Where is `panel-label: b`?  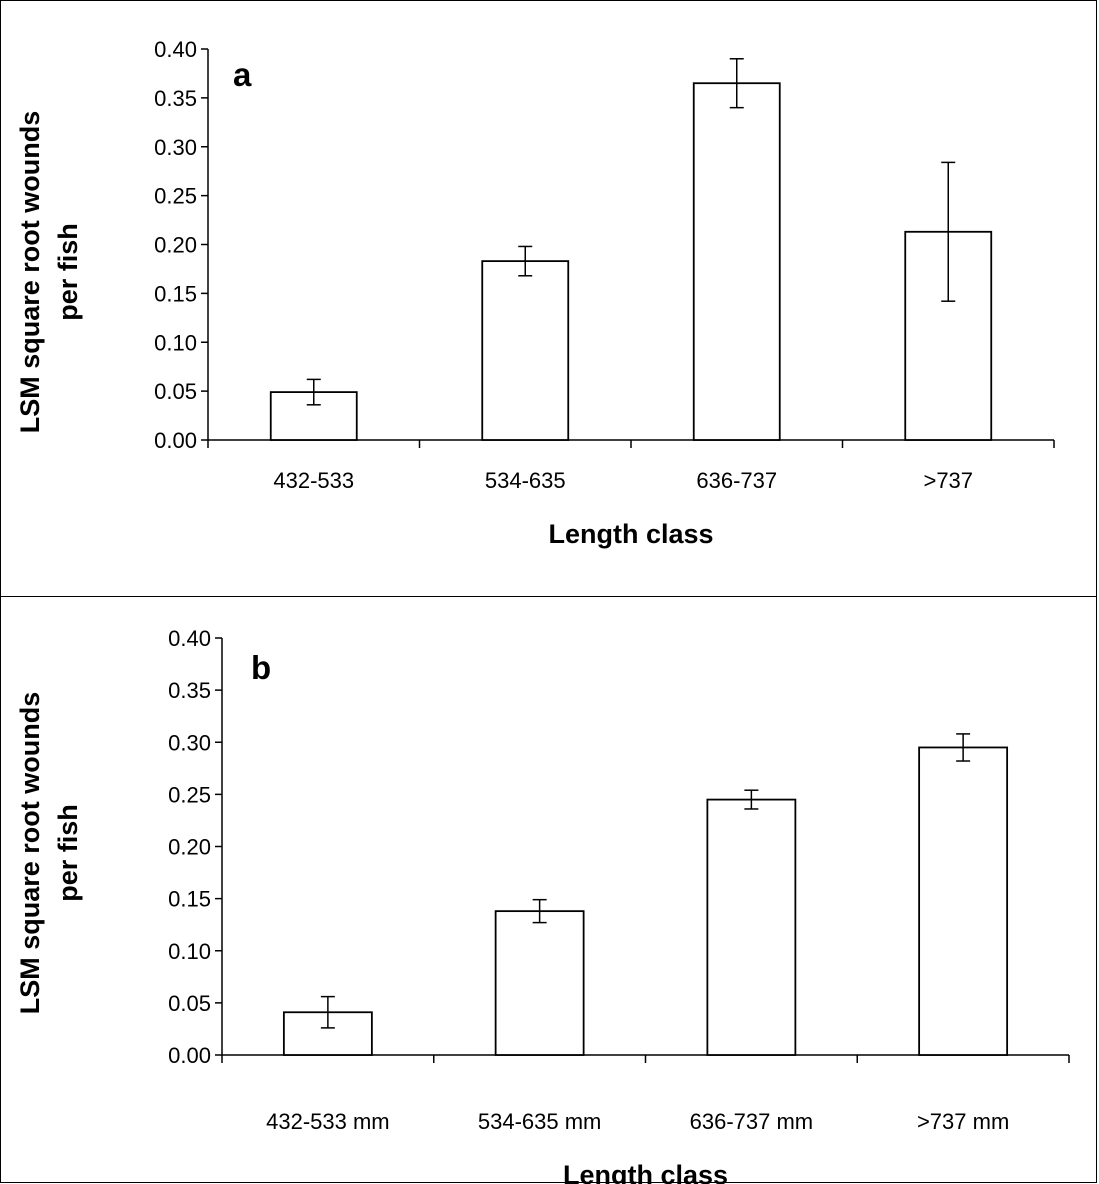
panel-label: b is located at coordinates (261, 667).